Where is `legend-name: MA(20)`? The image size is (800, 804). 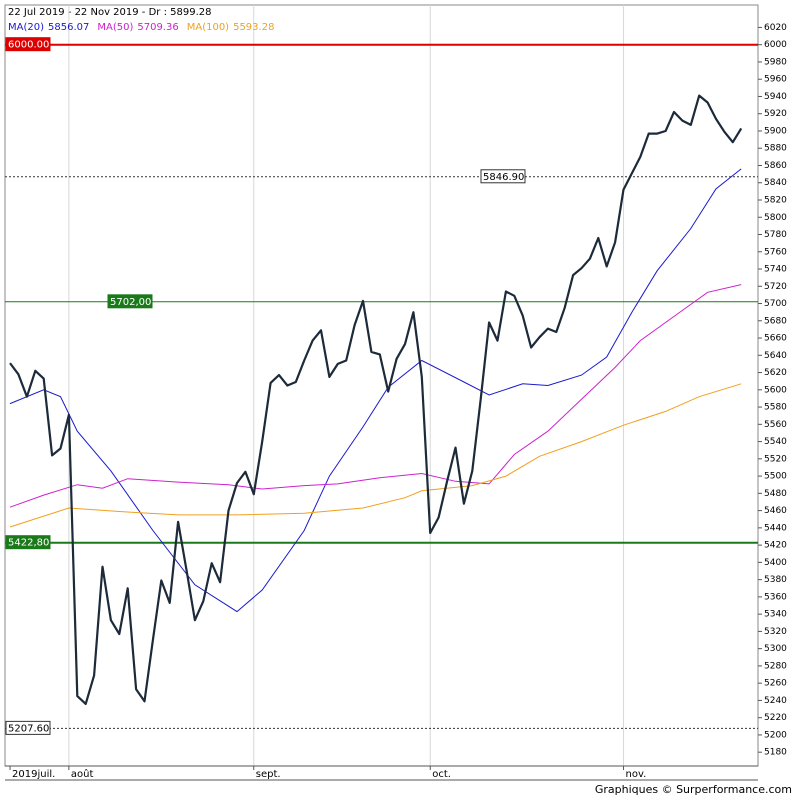
legend-name: MA(20) is located at coordinates (26, 27).